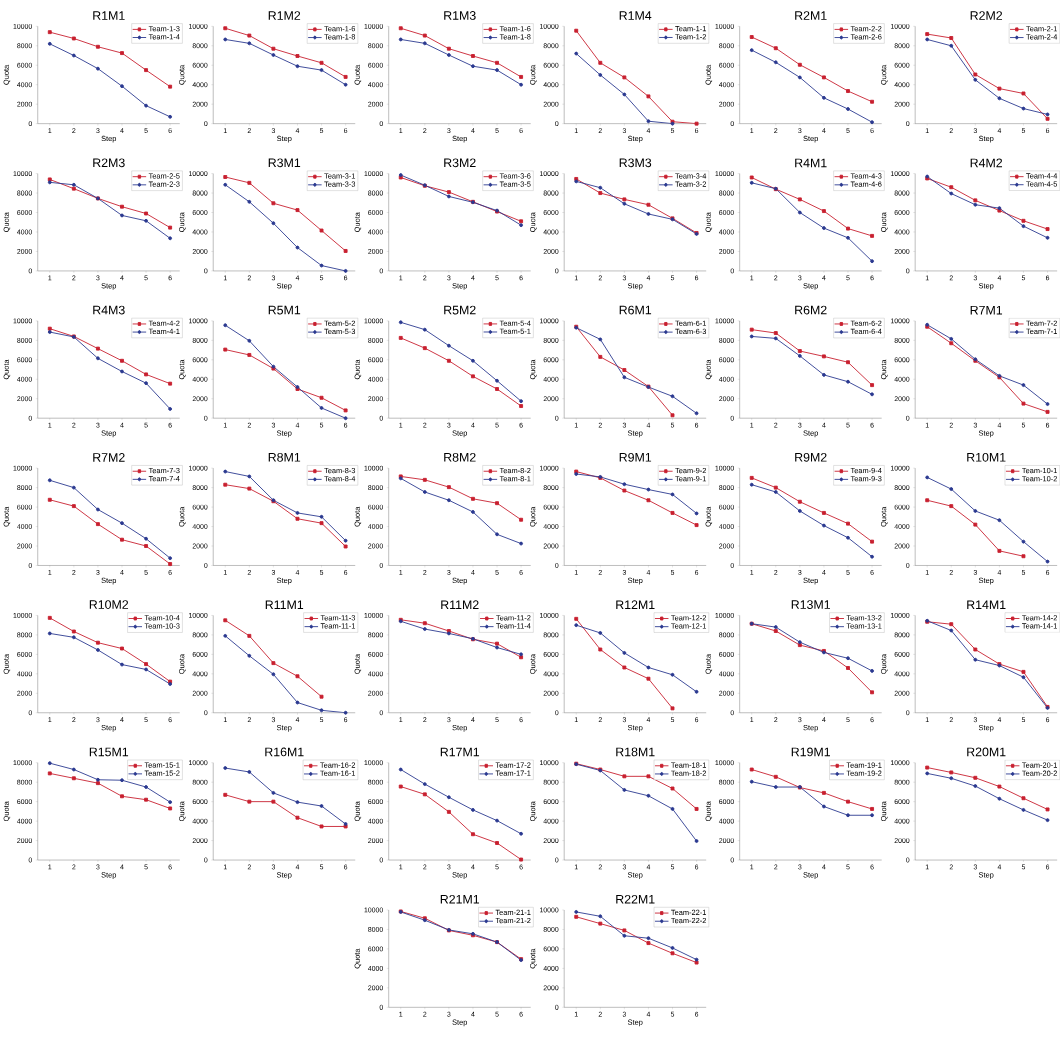 The image size is (1060, 1037). Describe the element at coordinates (109, 310) in the screenshot. I see `chart-title: R4M3` at that location.